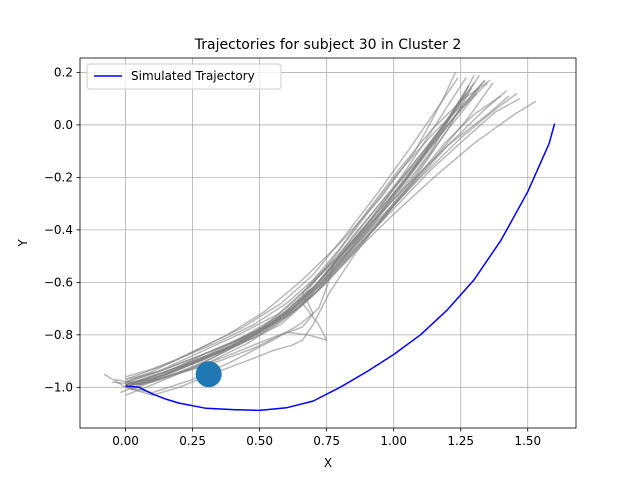 Image resolution: width=640 pixels, height=480 pixels. I want to click on start-marker, so click(208, 374).